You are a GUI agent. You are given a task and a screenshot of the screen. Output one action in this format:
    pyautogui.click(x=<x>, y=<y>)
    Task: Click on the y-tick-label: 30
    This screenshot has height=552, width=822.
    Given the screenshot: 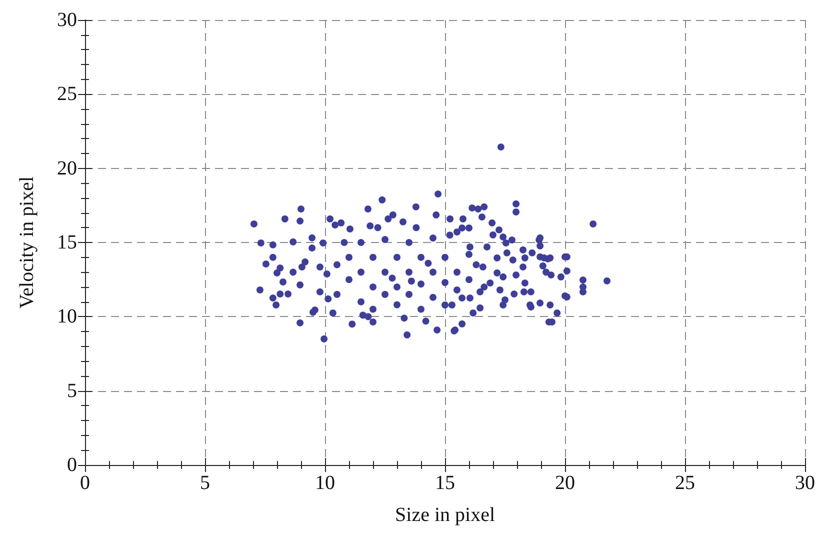 What is the action you would take?
    pyautogui.click(x=67, y=20)
    